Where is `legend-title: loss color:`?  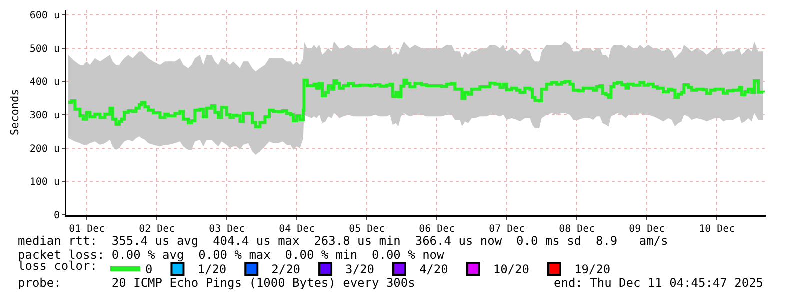 legend-title: loss color: is located at coordinates (58, 266).